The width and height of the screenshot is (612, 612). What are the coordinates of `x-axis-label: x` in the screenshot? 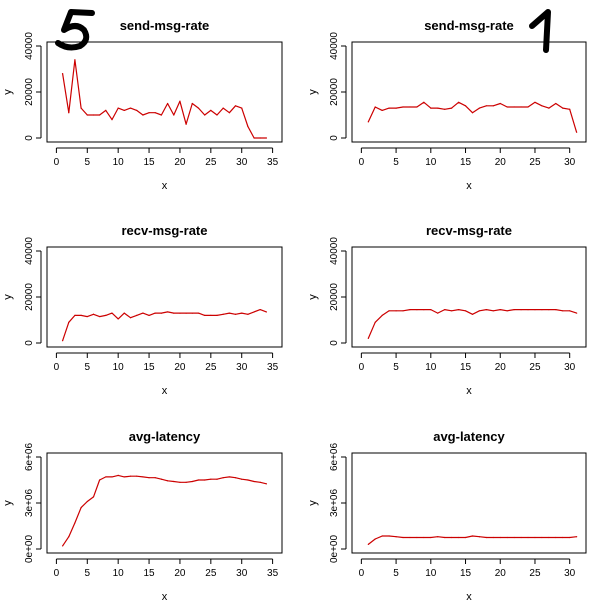 It's located at (469, 186).